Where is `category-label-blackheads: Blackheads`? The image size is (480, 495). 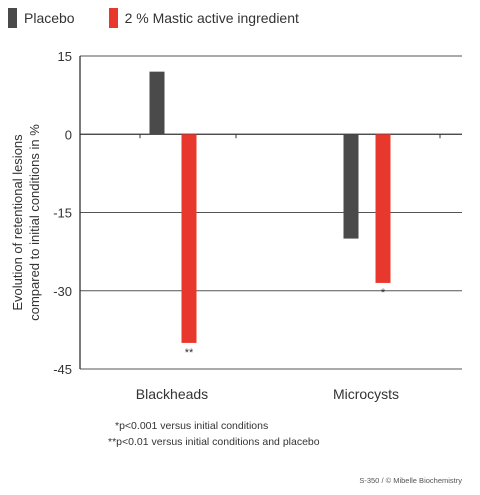 category-label-blackheads: Blackheads is located at coordinates (172, 394).